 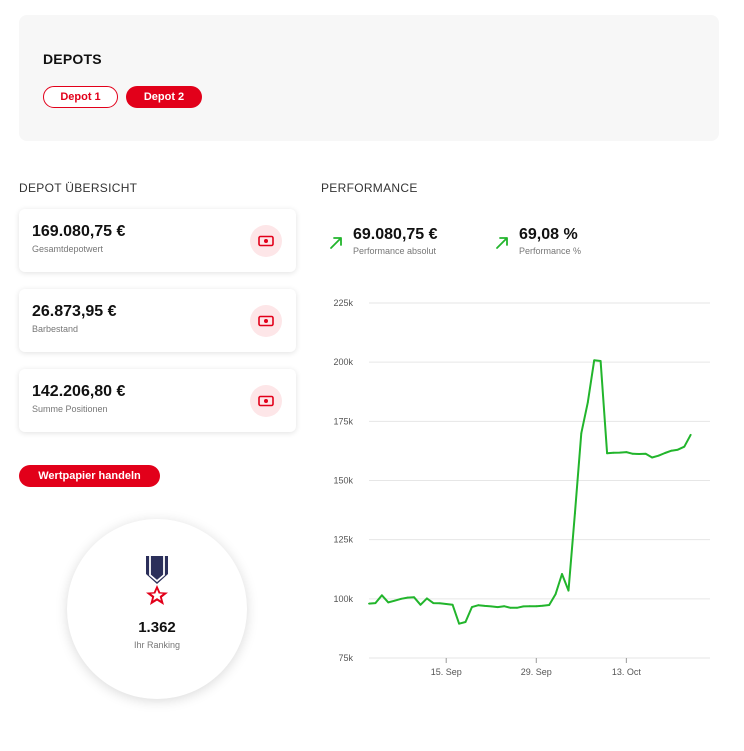 I want to click on y-tick-label: 200k, so click(x=343, y=362).